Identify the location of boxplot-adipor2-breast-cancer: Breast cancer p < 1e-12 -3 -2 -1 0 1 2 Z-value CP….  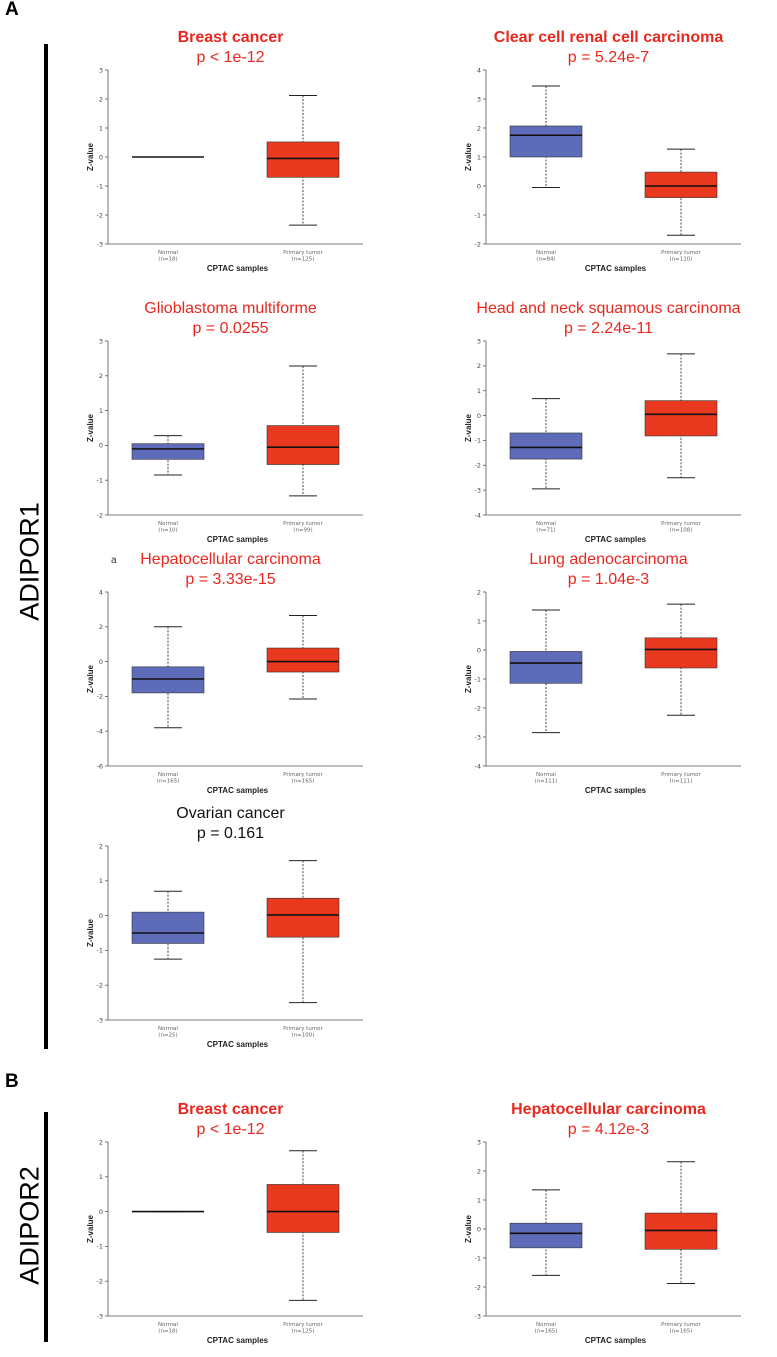
(228, 1223).